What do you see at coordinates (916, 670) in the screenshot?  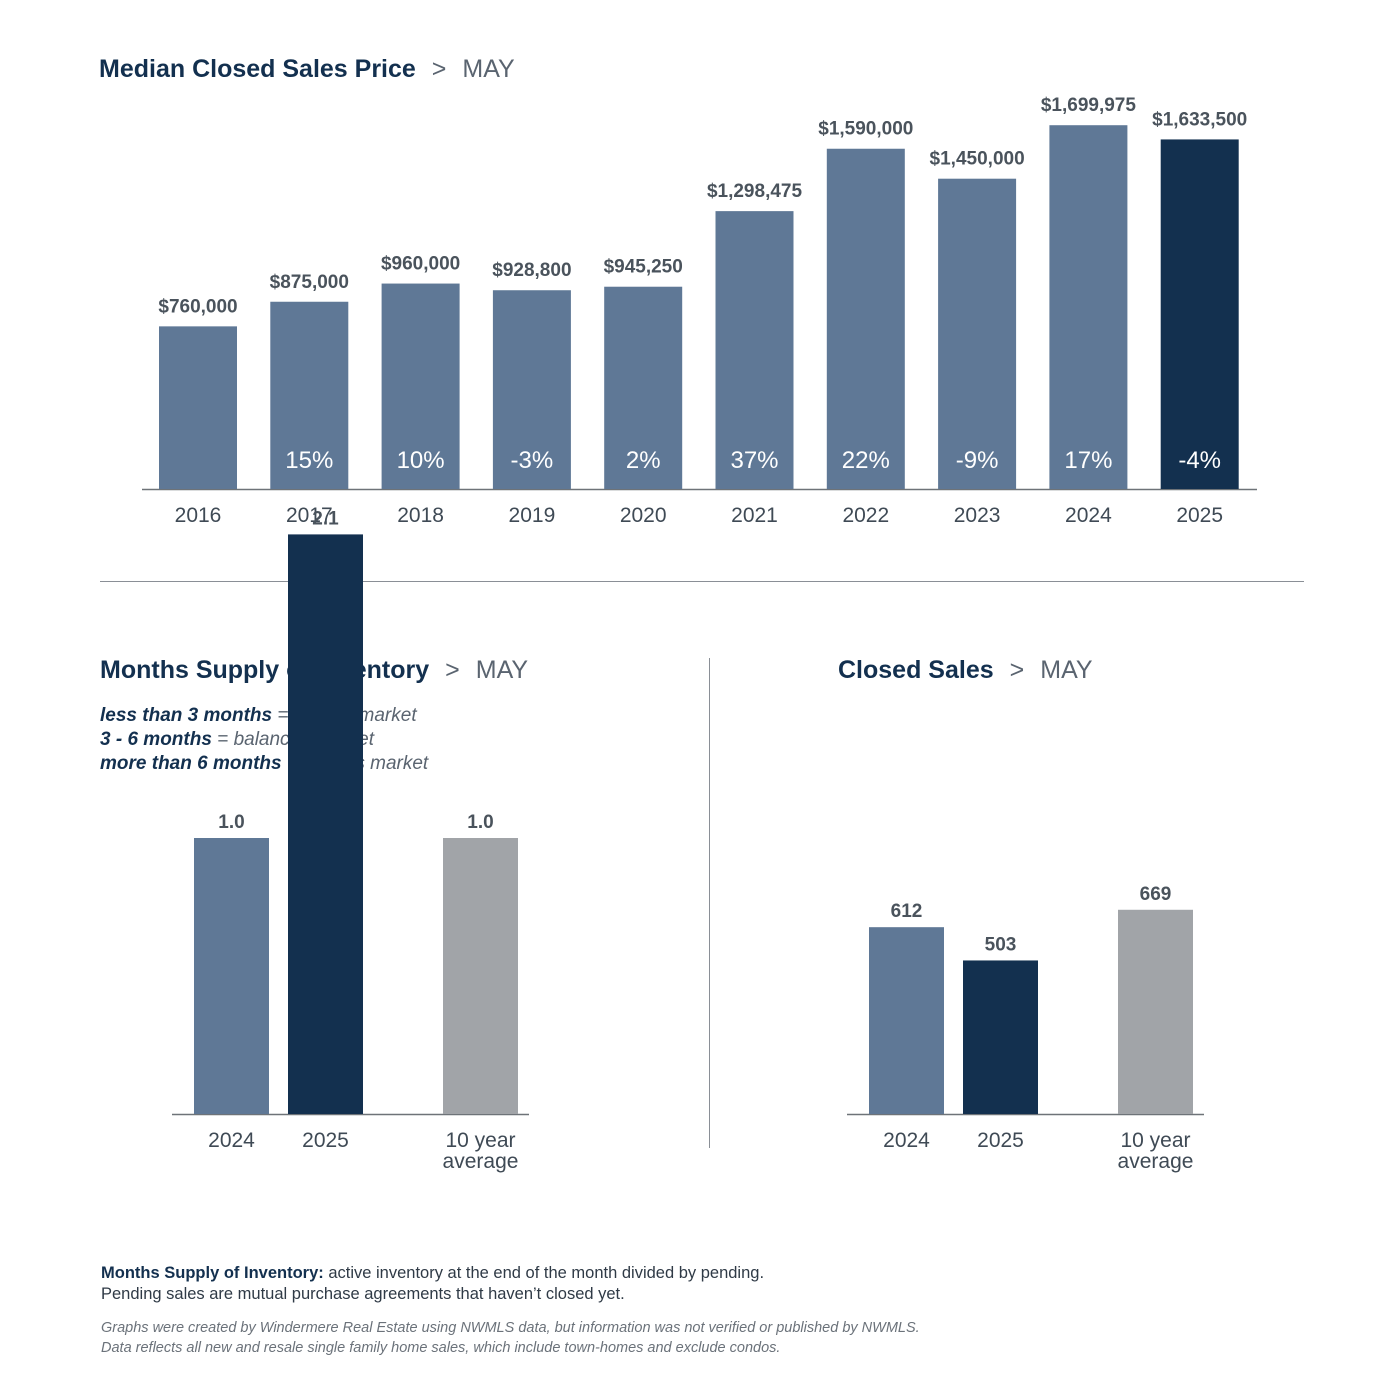 I see `sales-title-text: Closed Sales` at bounding box center [916, 670].